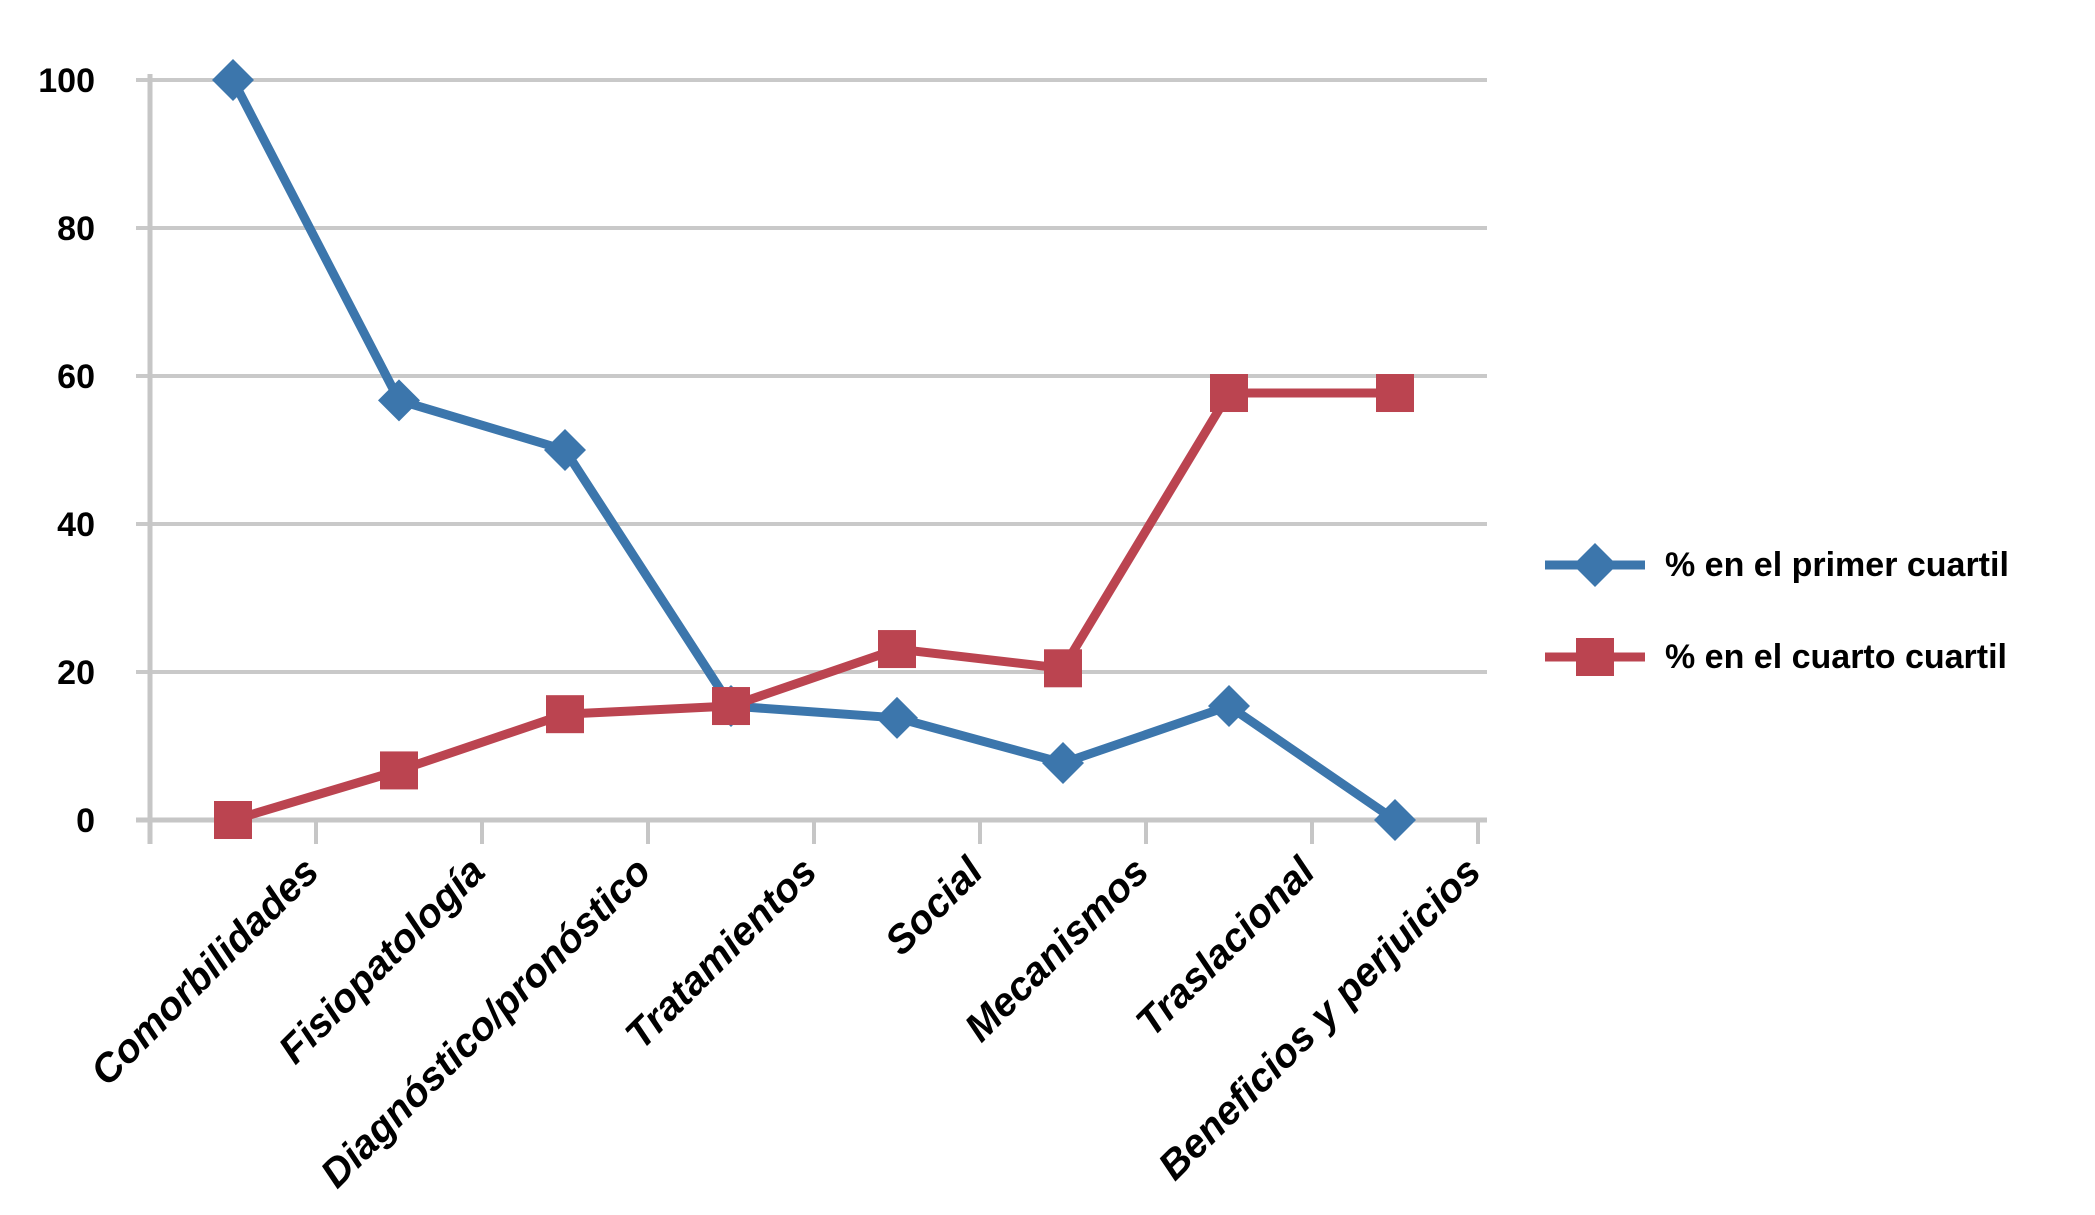 The height and width of the screenshot is (1215, 2095). I want to click on legend-key-diamond-icon, so click(1595, 565).